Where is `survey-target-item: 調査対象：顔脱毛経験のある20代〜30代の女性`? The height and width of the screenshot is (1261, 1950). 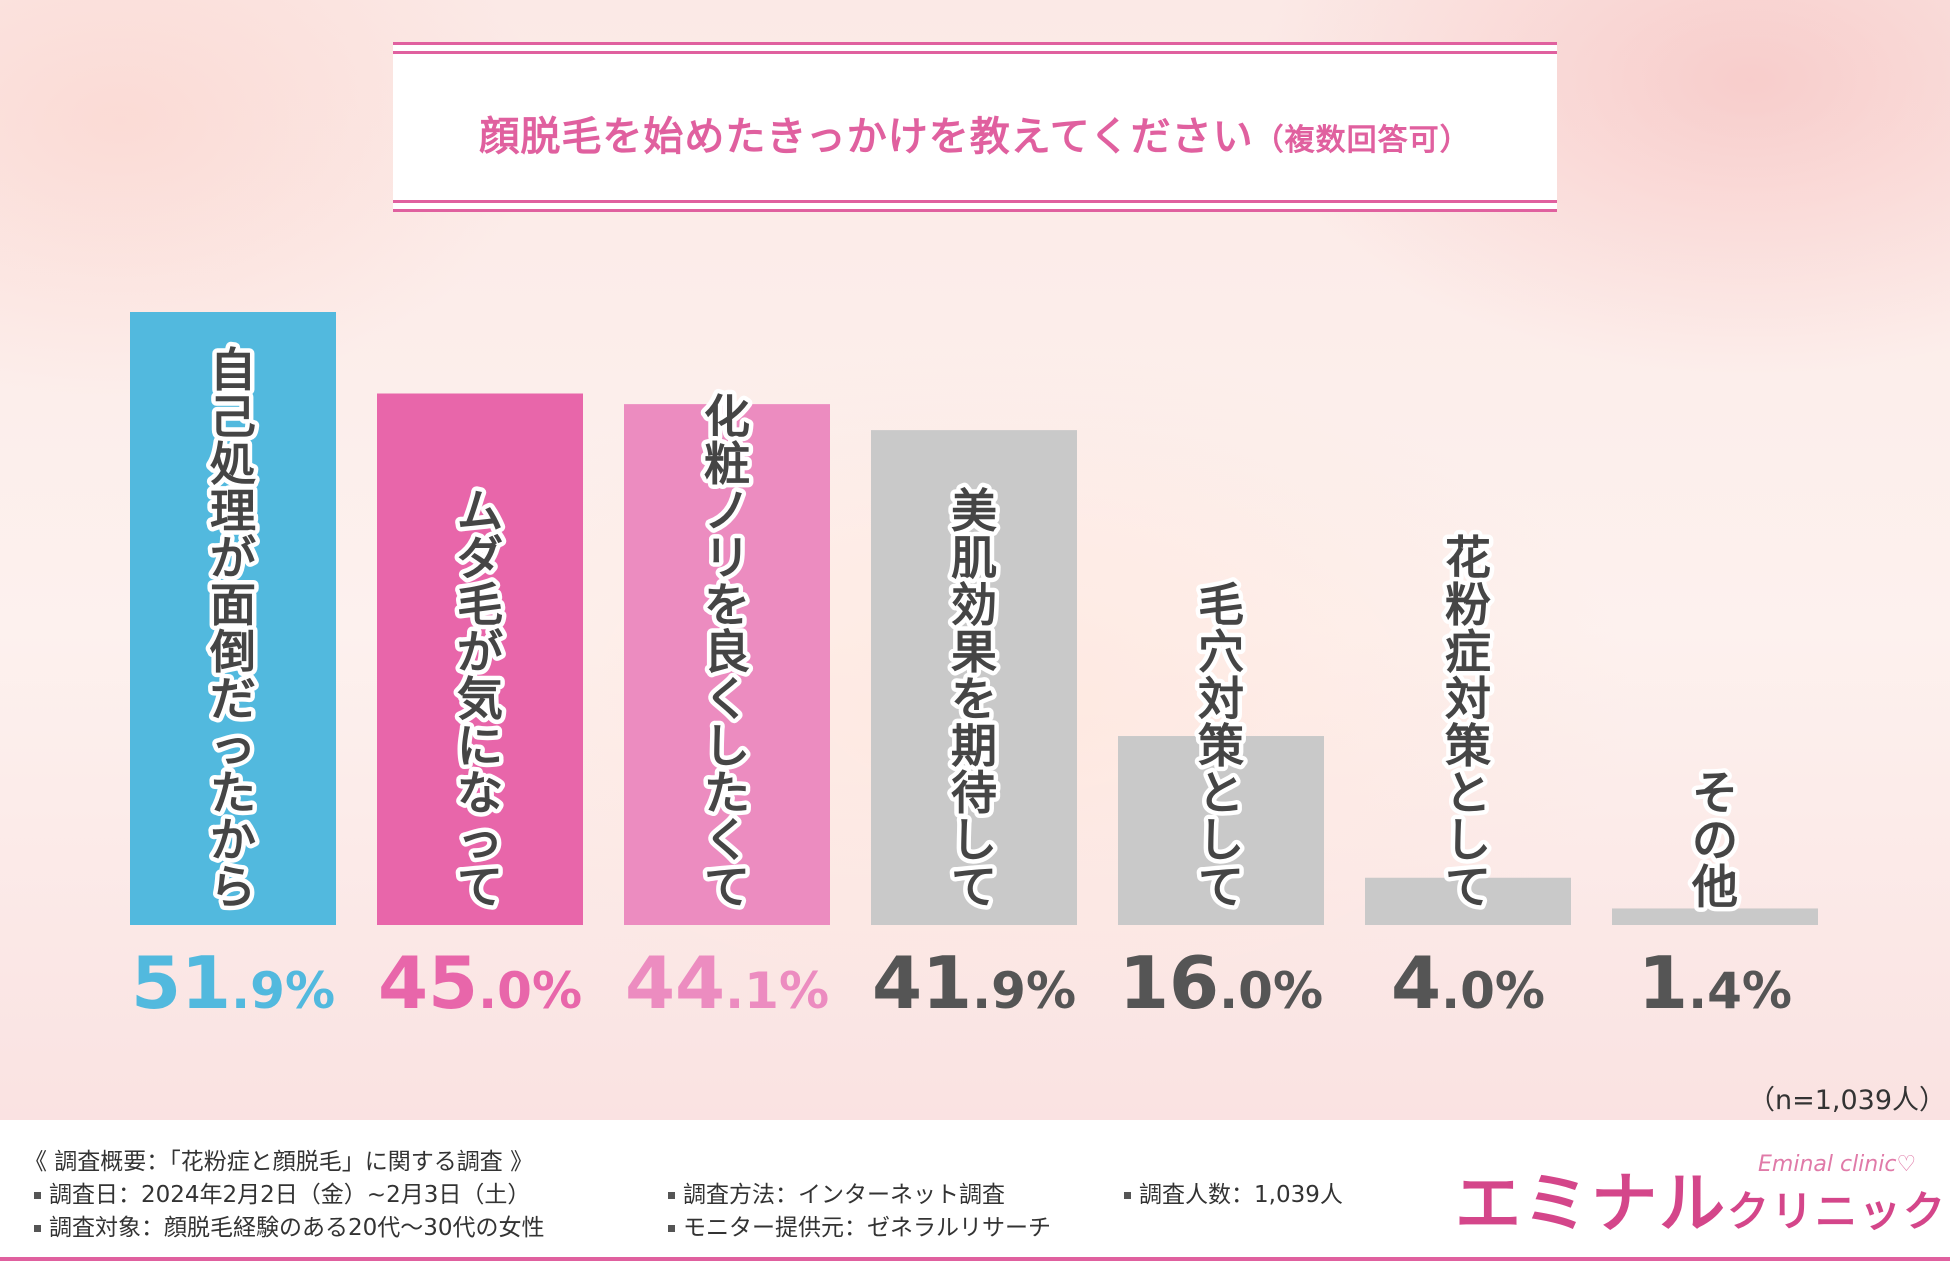 survey-target-item: 調査対象：顔脱毛経験のある20代〜30代の女性 is located at coordinates (289, 1225).